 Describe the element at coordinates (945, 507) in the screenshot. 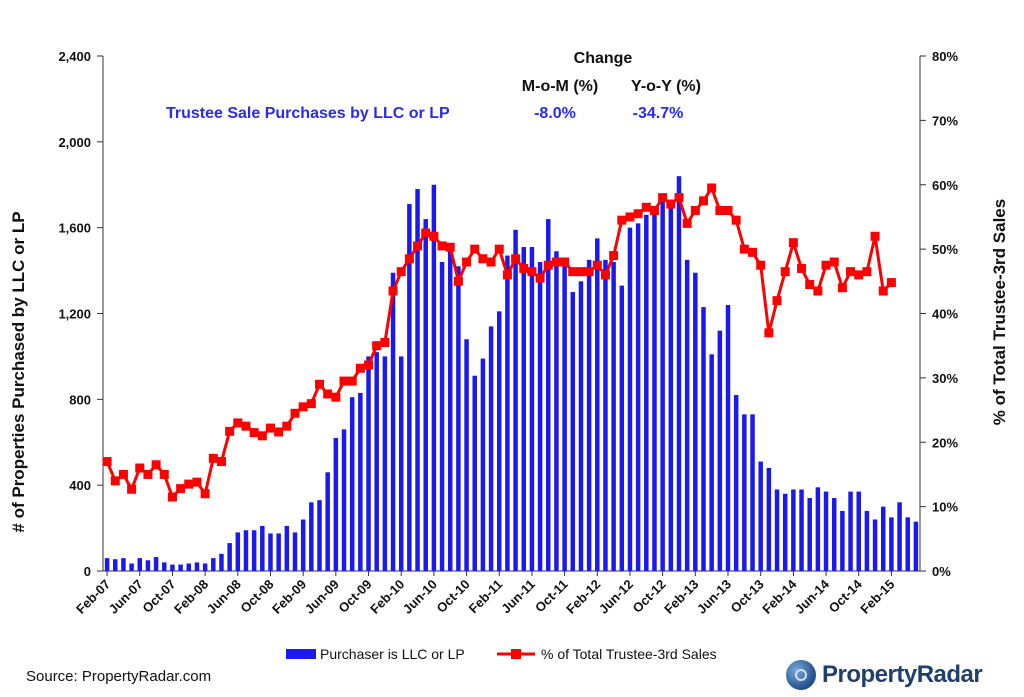

I see `y2-tick-label: 10%` at that location.